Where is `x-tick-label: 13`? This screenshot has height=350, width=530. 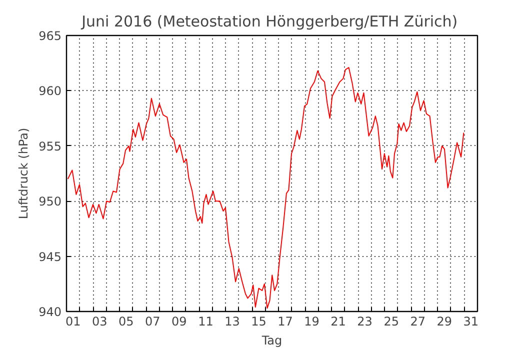 x-tick-label: 13 is located at coordinates (232, 321).